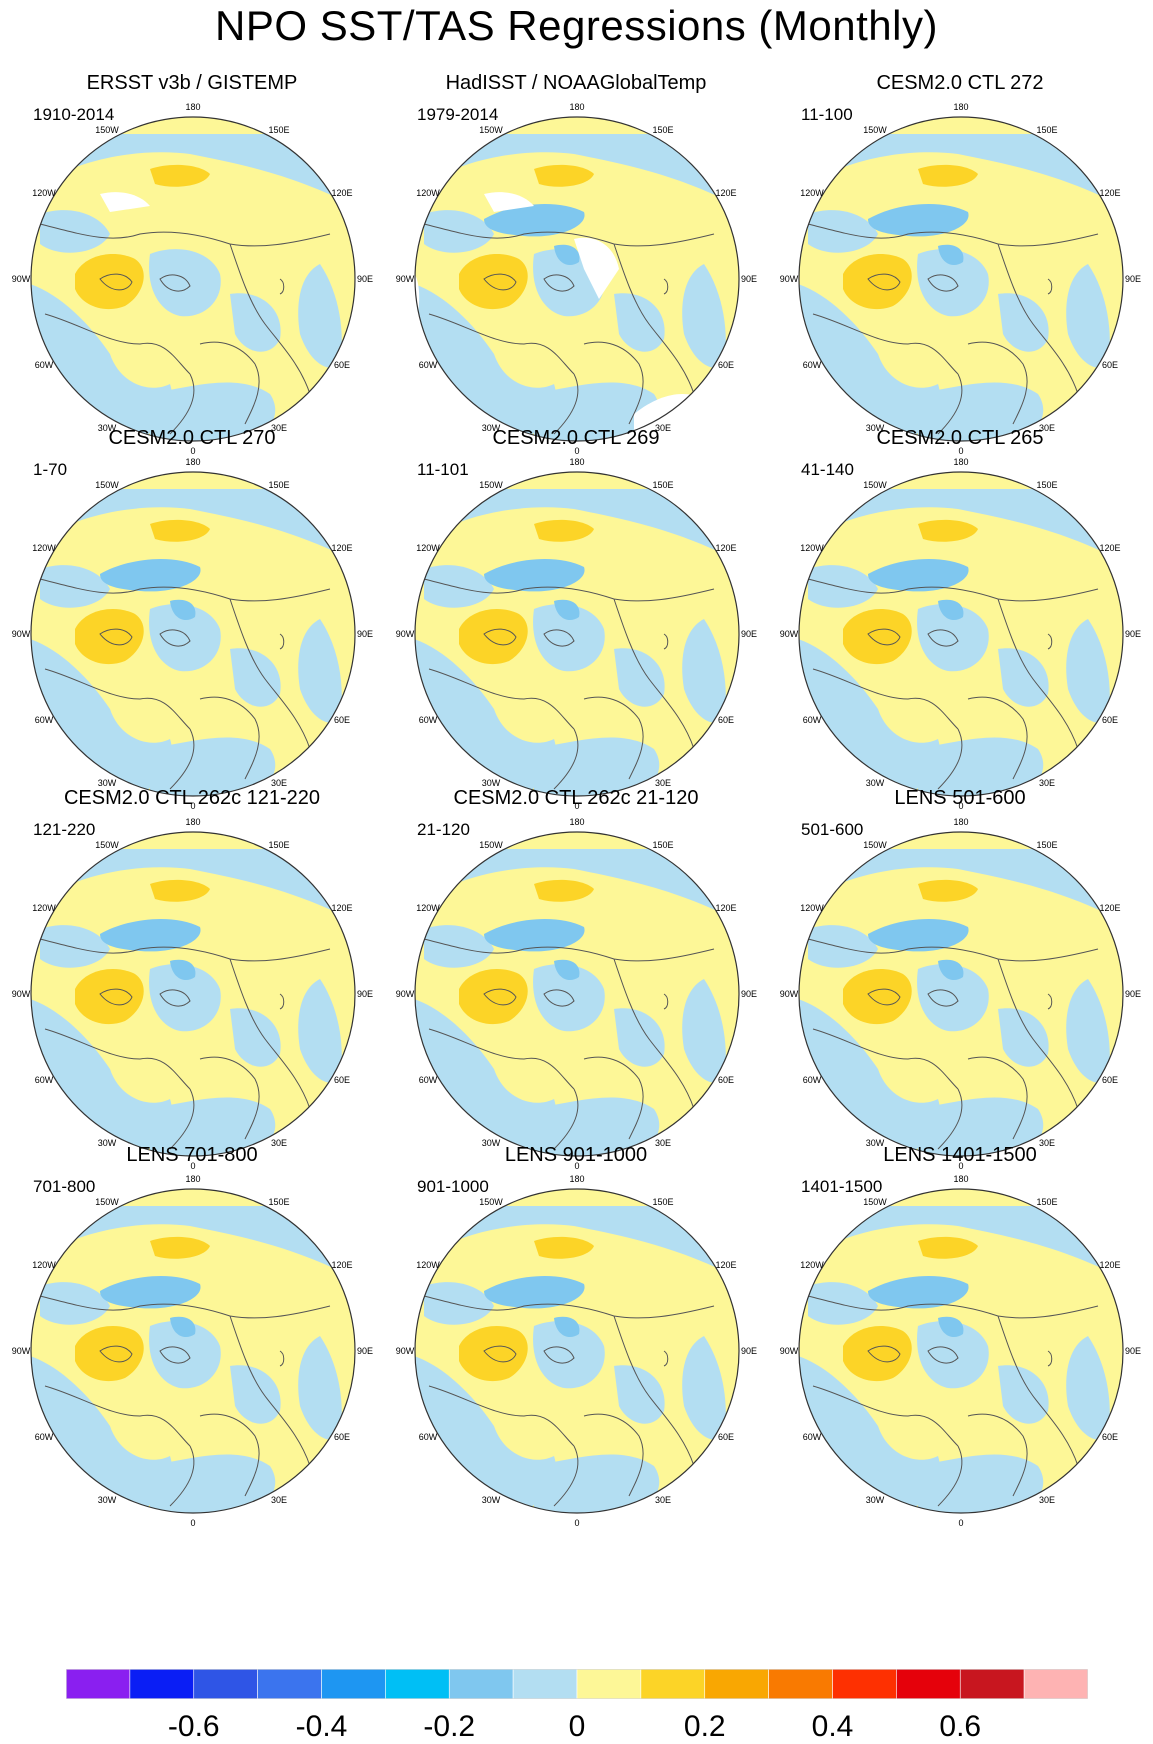 This screenshot has width=1153, height=1744. What do you see at coordinates (64, 829) in the screenshot?
I see `panel-years: 121-220` at bounding box center [64, 829].